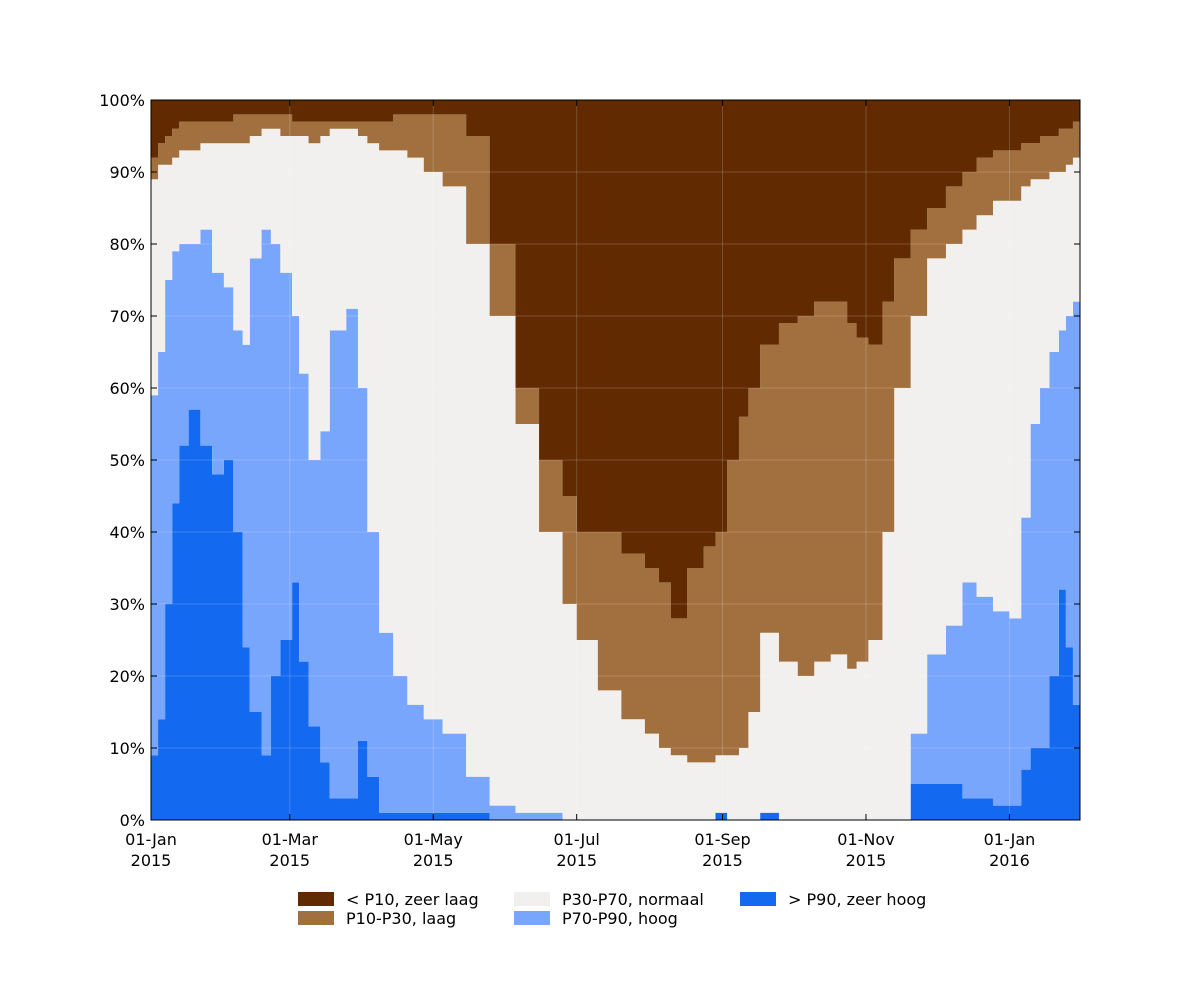 Image resolution: width=1200 pixels, height=1000 pixels. What do you see at coordinates (127, 532) in the screenshot?
I see `y-tick-label: 40%` at bounding box center [127, 532].